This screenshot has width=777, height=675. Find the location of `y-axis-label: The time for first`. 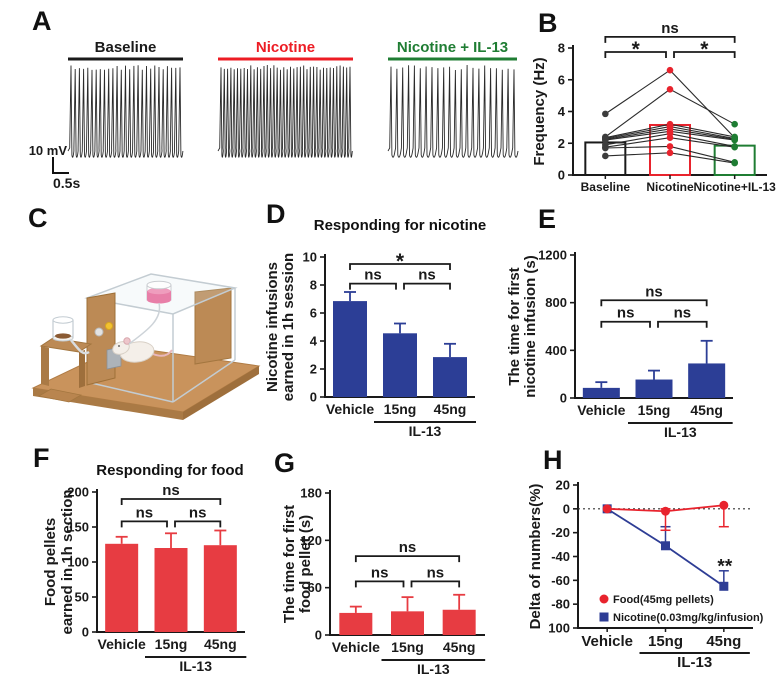

y-axis-label: The time for first is located at coordinates (514, 326).